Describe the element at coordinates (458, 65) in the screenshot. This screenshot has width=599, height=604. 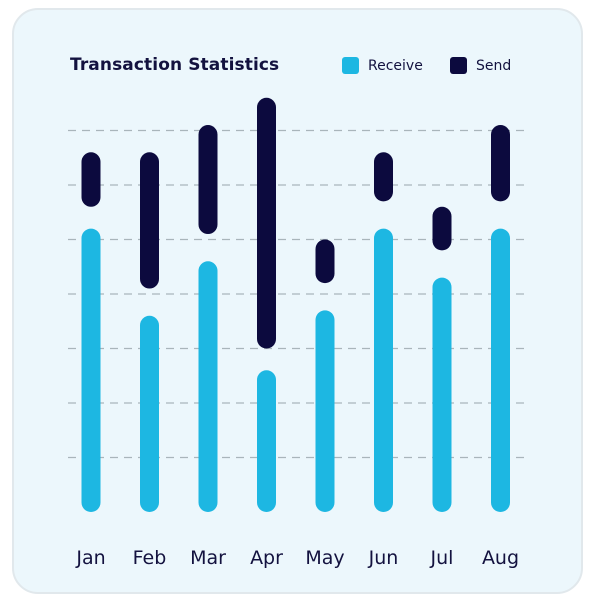
I see `legend-swatch-send` at that location.